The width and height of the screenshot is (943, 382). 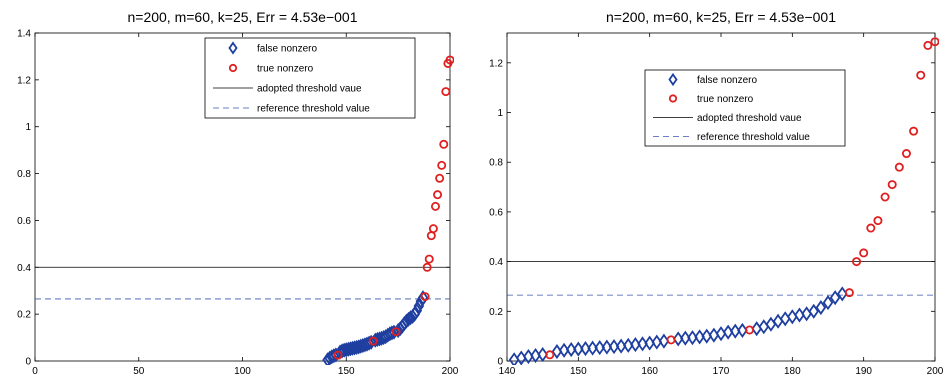 I want to click on x-tick-label: 0, so click(x=35, y=371).